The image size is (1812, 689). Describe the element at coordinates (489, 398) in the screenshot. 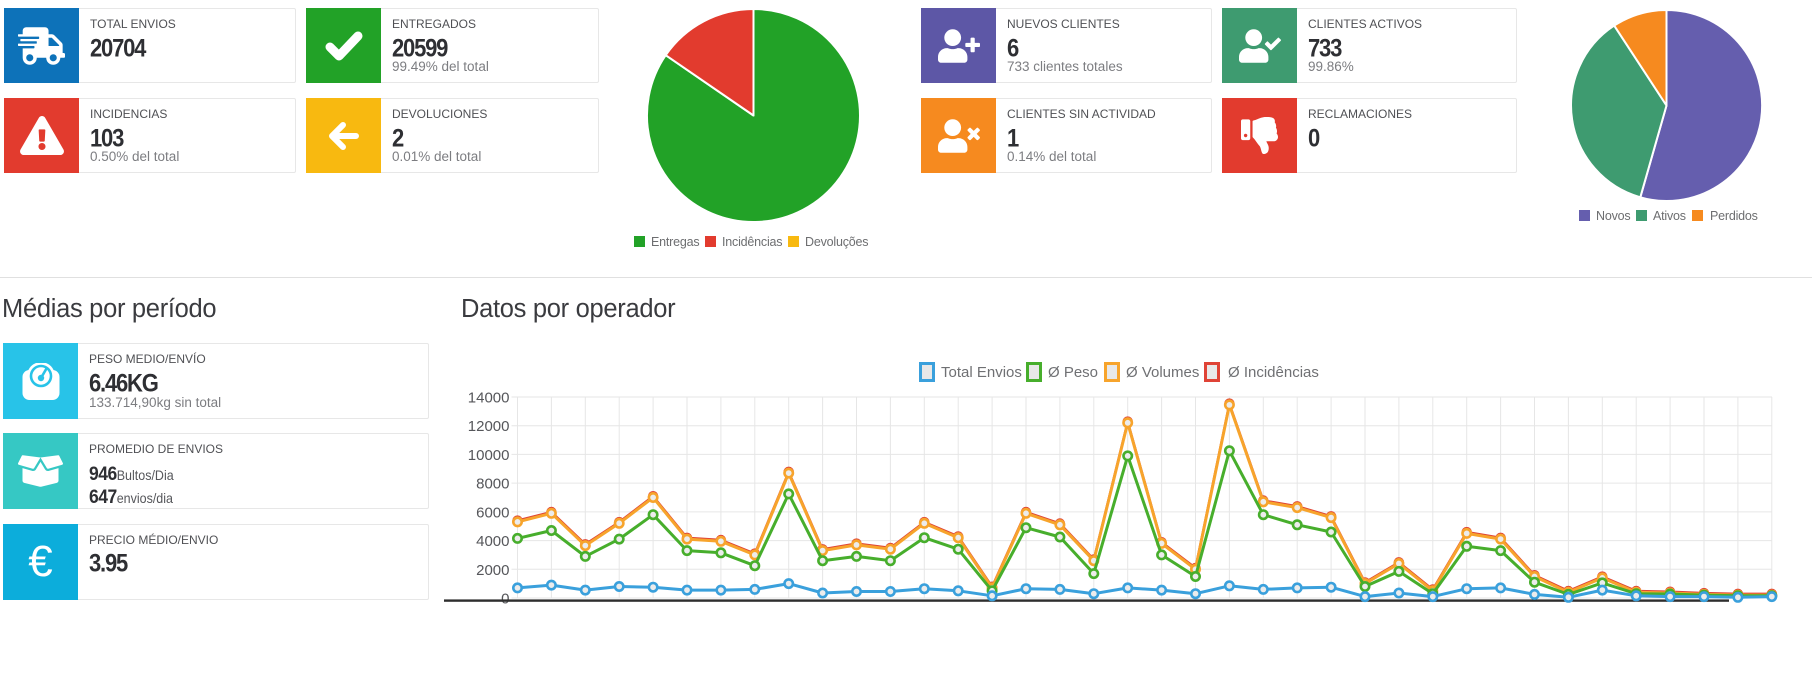

I see `svg-text: 14000` at that location.